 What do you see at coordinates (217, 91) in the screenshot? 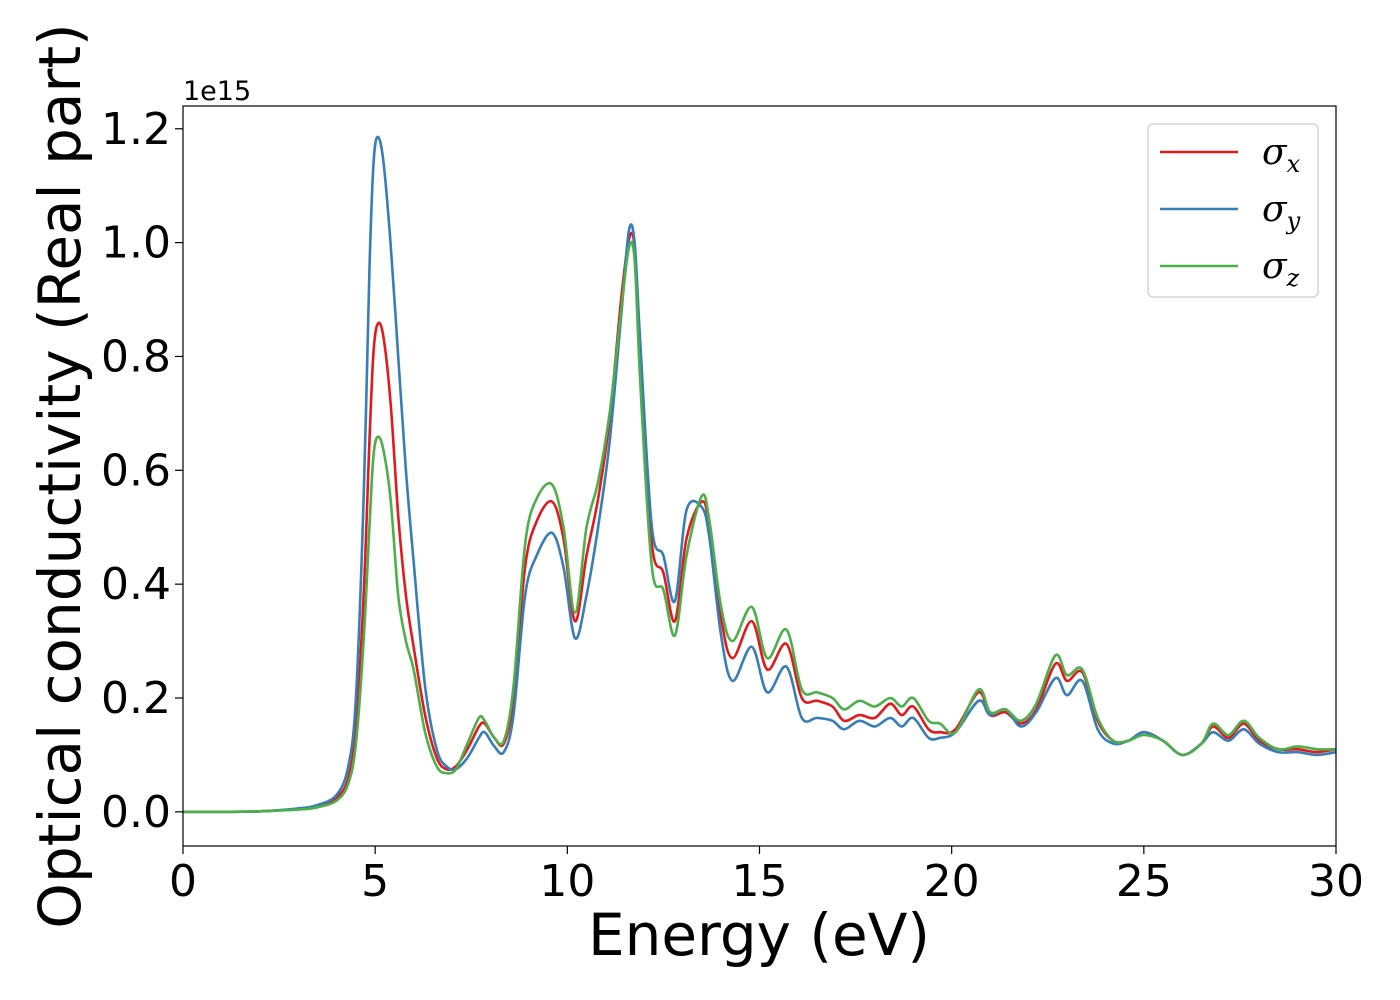
I see `y-offset-label: 1e15` at bounding box center [217, 91].